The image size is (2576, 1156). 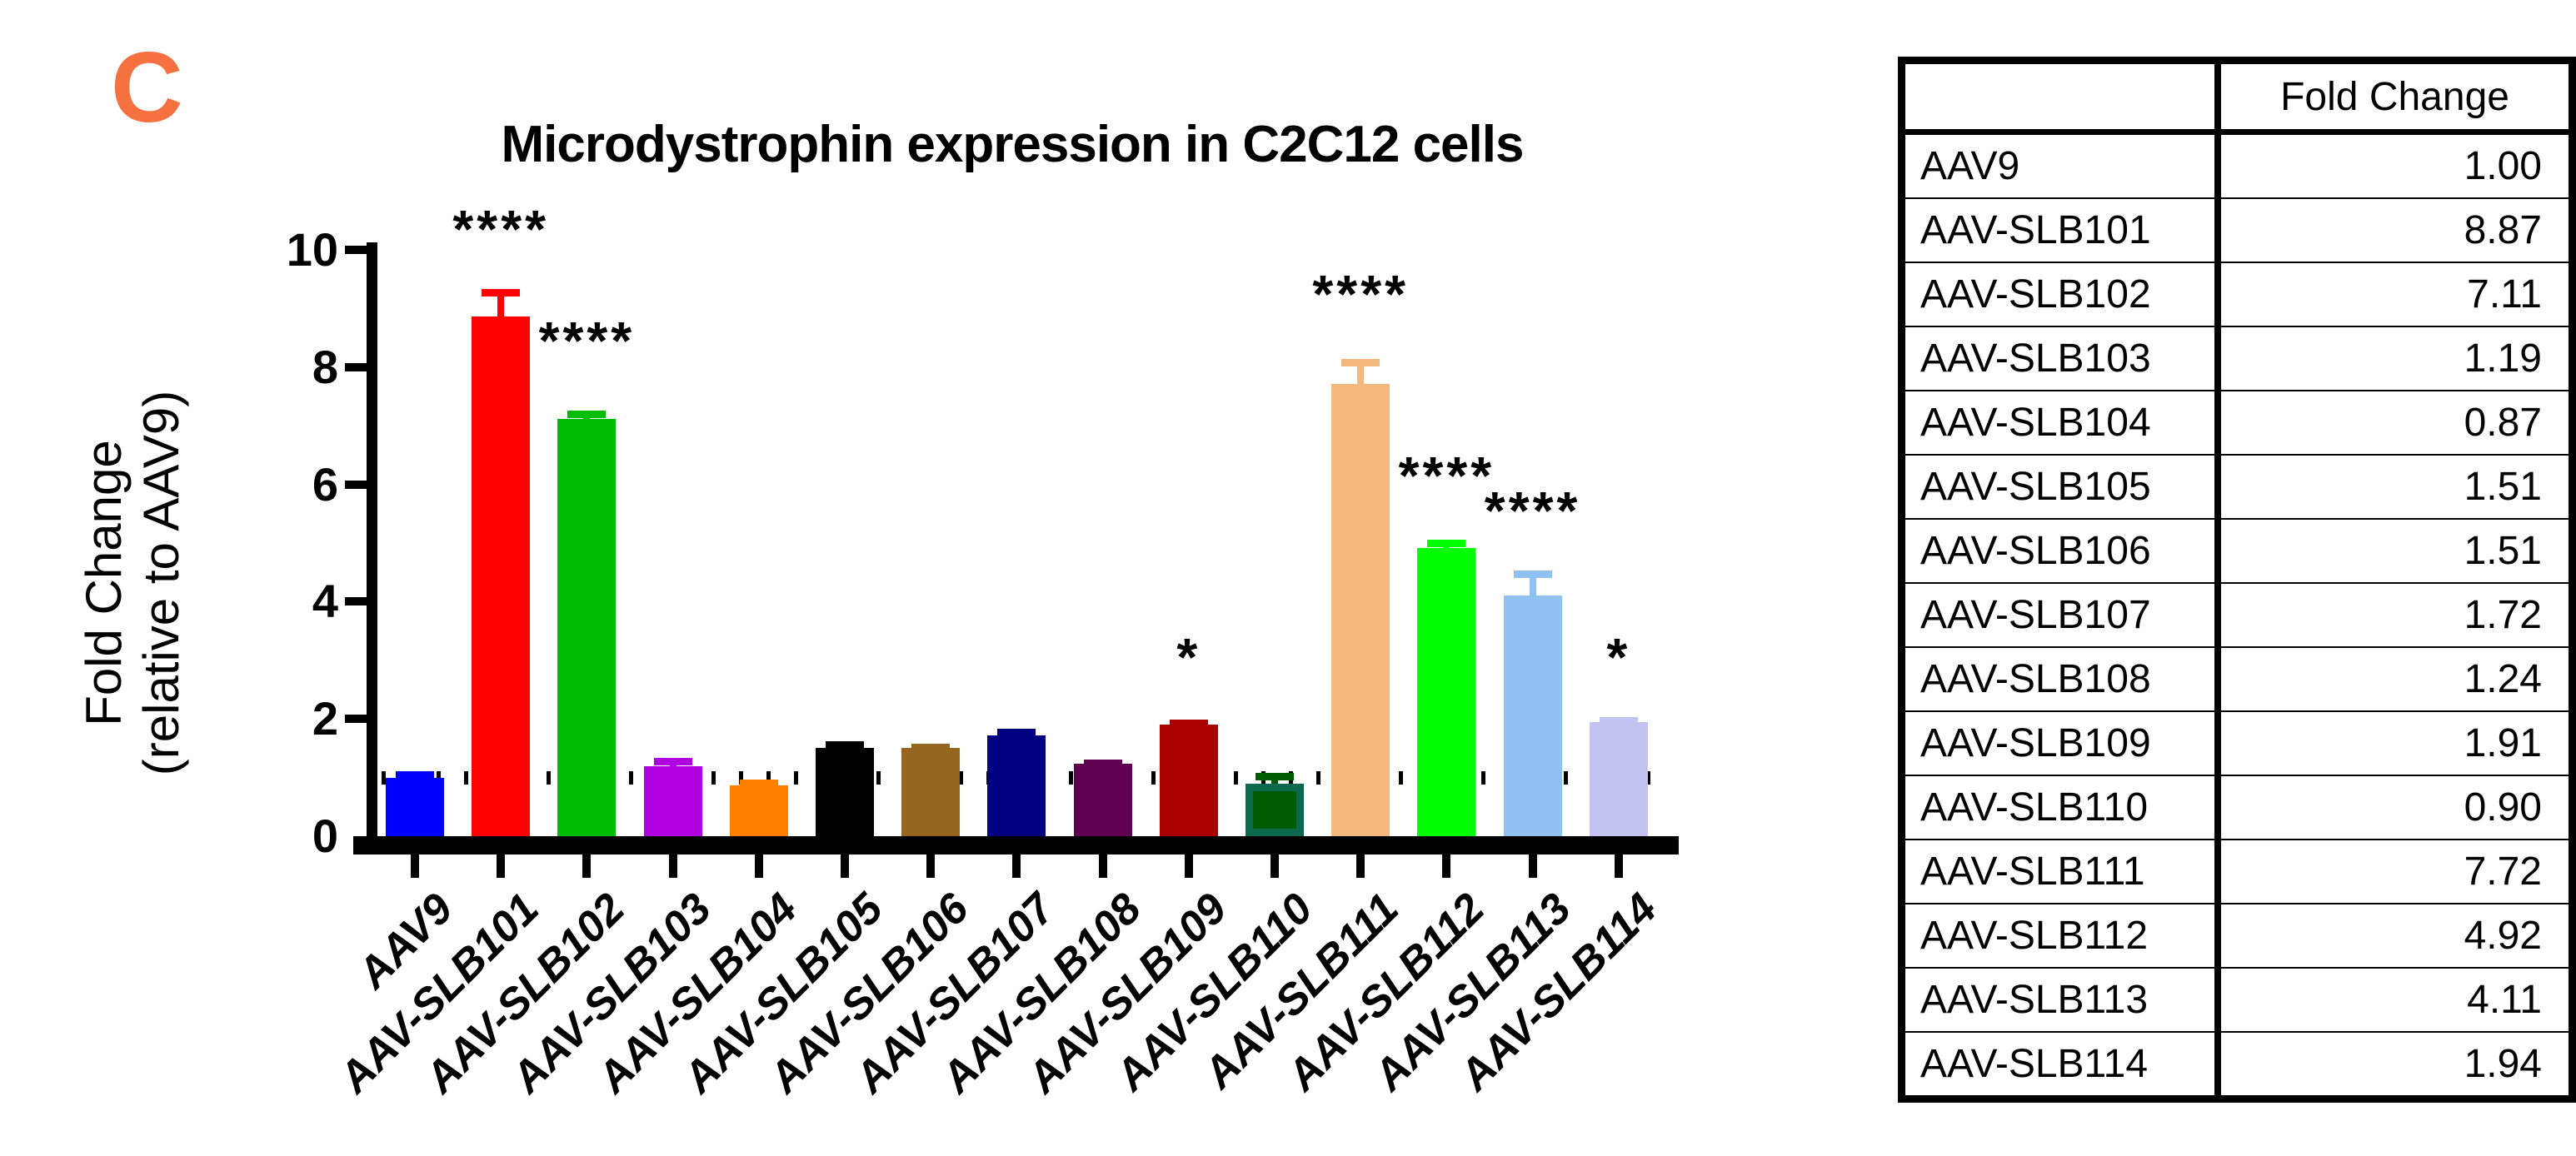 I want to click on error-bar-cap-AAV9, so click(x=415, y=774).